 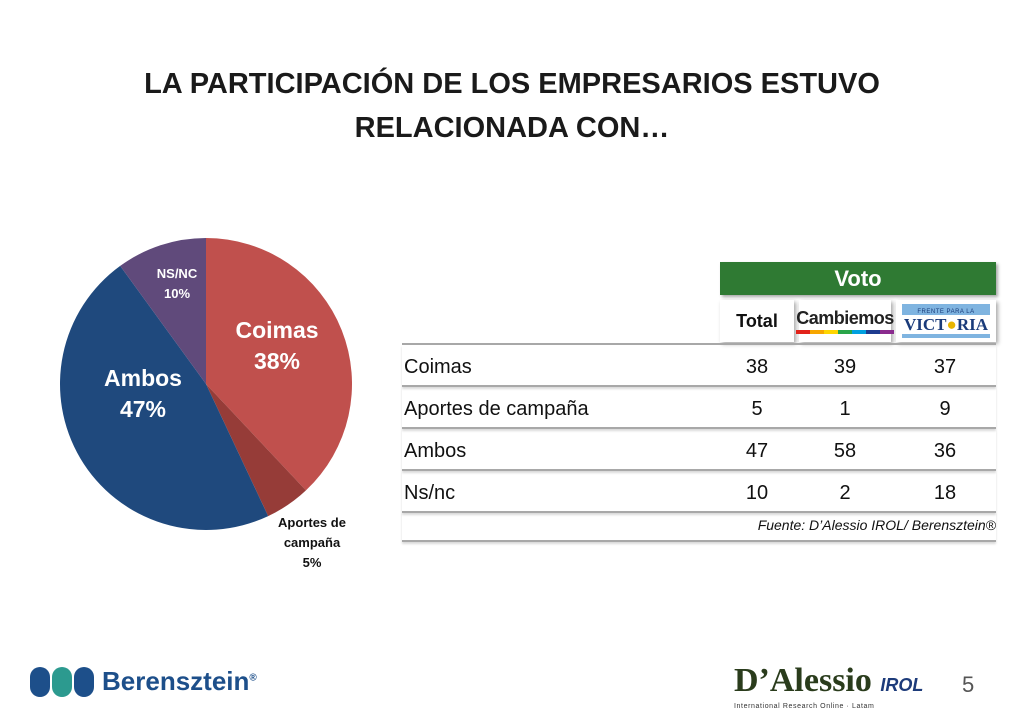 I want to click on dalessio-tagline: International Research Online · Latam, so click(x=804, y=706).